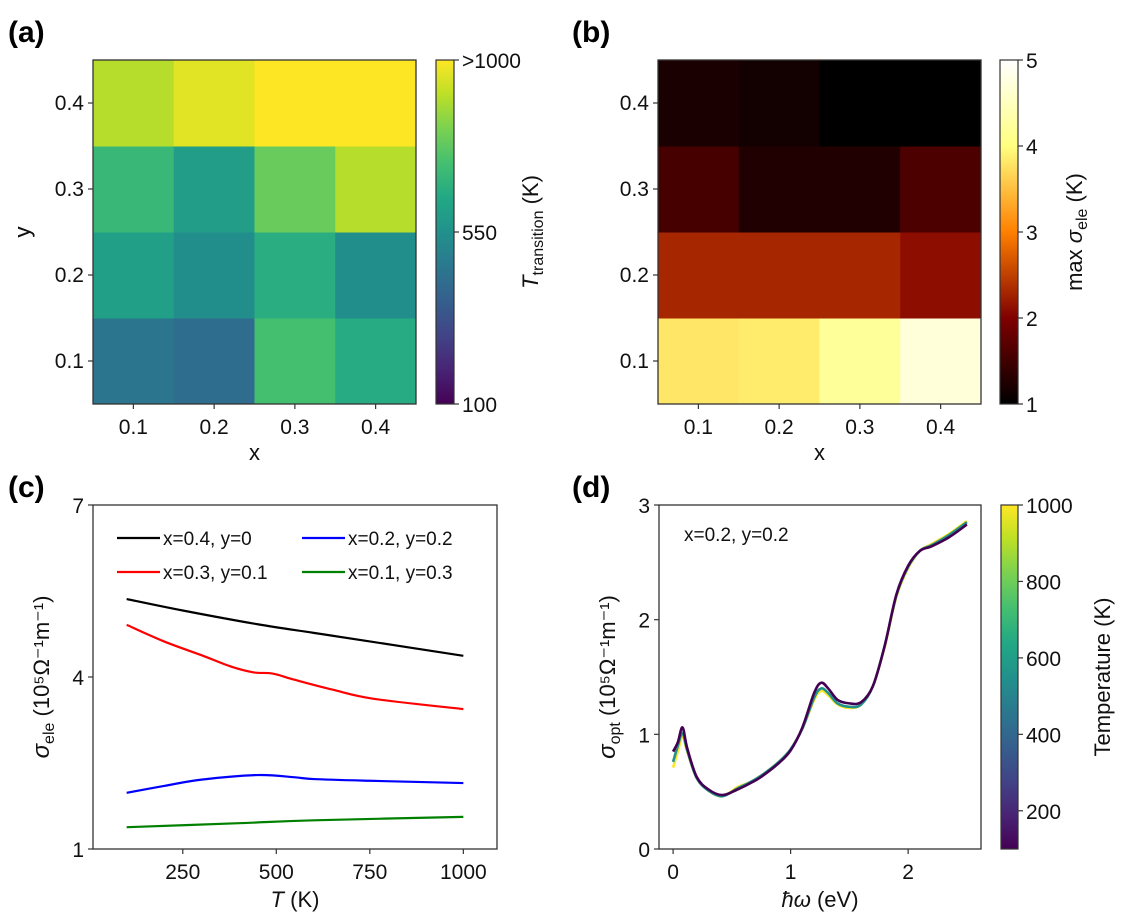 The height and width of the screenshot is (922, 1129). What do you see at coordinates (591, 32) in the screenshot?
I see `panel-label-b: (b)` at bounding box center [591, 32].